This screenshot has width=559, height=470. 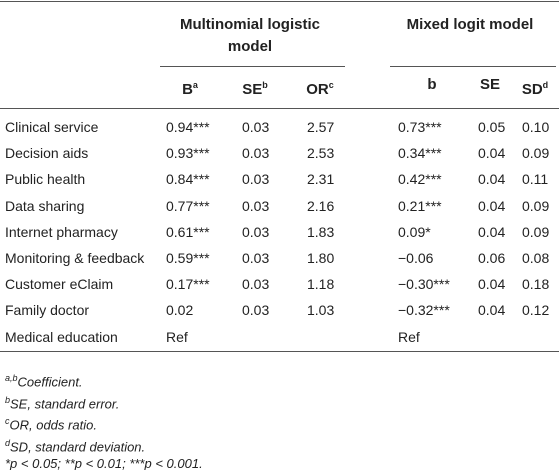 I want to click on cell: 1.80, so click(x=320, y=258).